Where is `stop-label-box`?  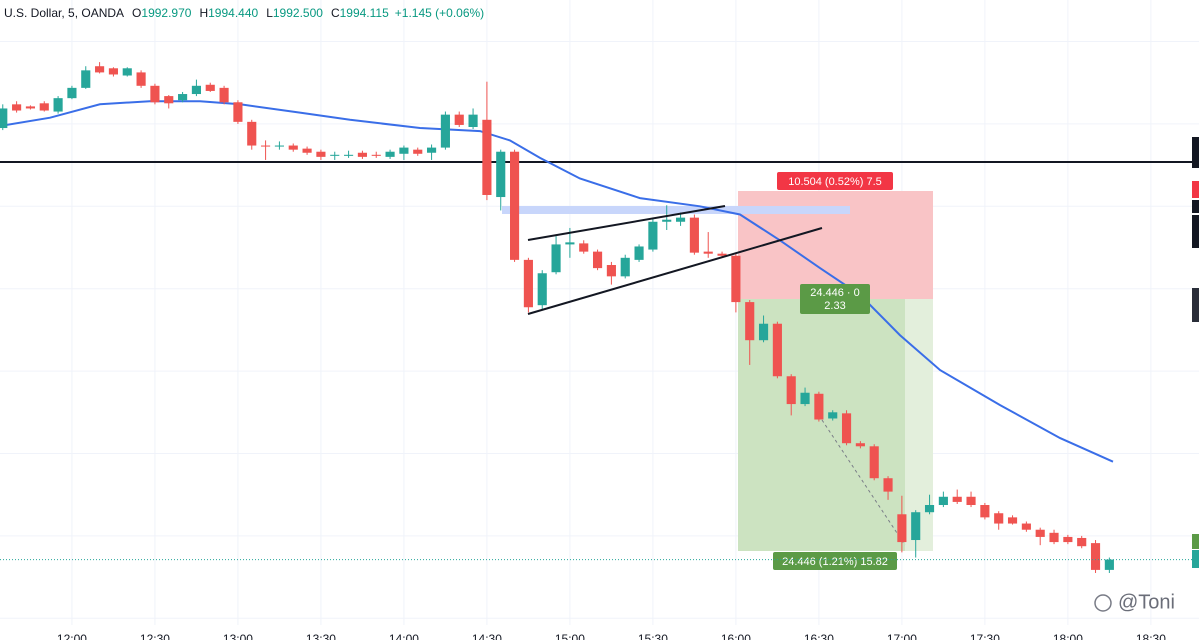 stop-label-box is located at coordinates (835, 181).